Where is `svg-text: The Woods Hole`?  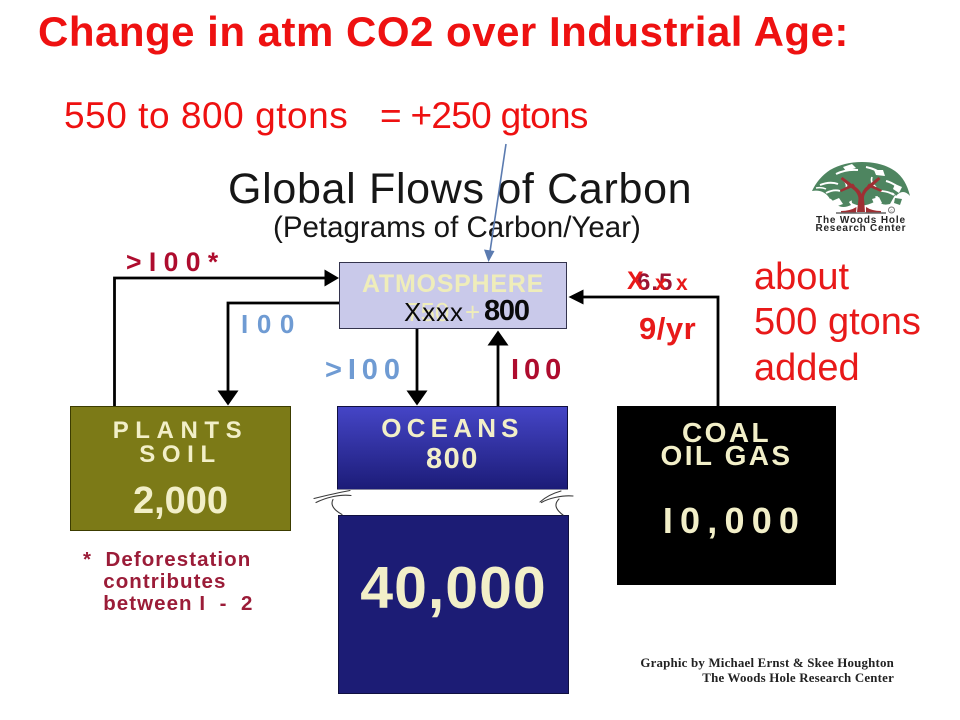
svg-text: The Woods Hole is located at coordinates (860, 220).